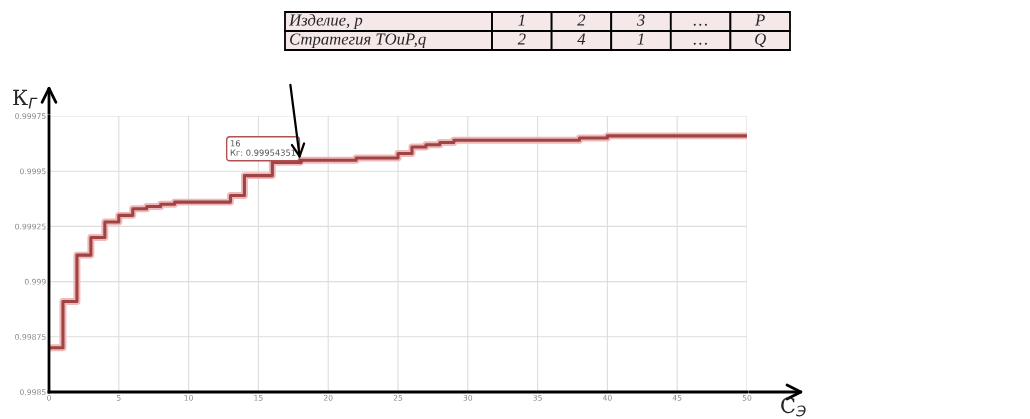  What do you see at coordinates (760, 40) in the screenshot?
I see `text: Q` at bounding box center [760, 40].